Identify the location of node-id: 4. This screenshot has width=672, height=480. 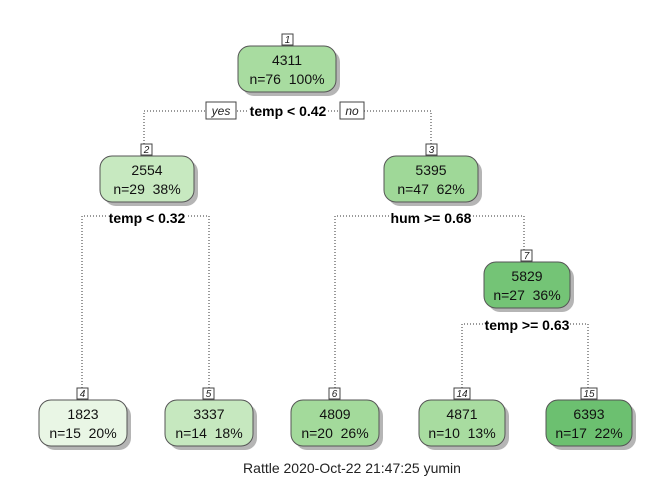
(83, 394).